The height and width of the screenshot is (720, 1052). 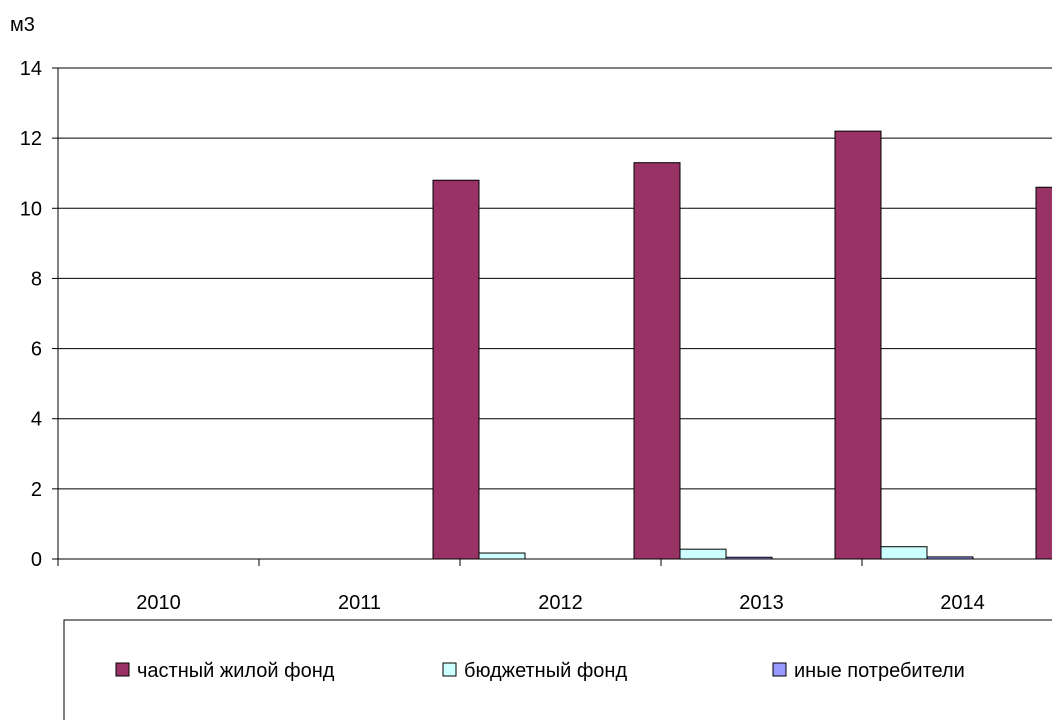 What do you see at coordinates (36, 490) in the screenshot?
I see `y-tick-label: 2` at bounding box center [36, 490].